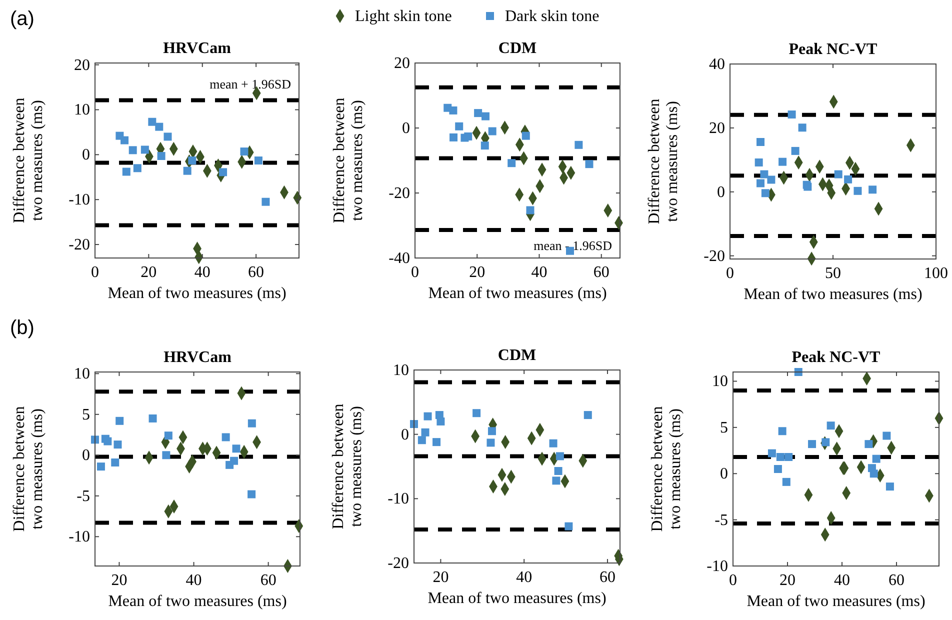  What do you see at coordinates (403, 16) in the screenshot?
I see `legend-label: Light skin tone` at bounding box center [403, 16].